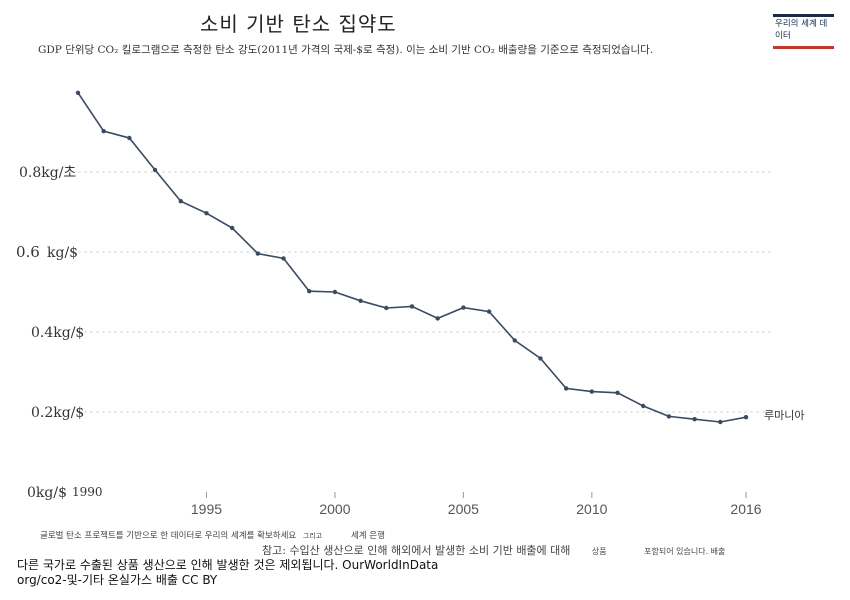 The height and width of the screenshot is (600, 850). What do you see at coordinates (206, 509) in the screenshot?
I see `x-tick-label: 1995` at bounding box center [206, 509].